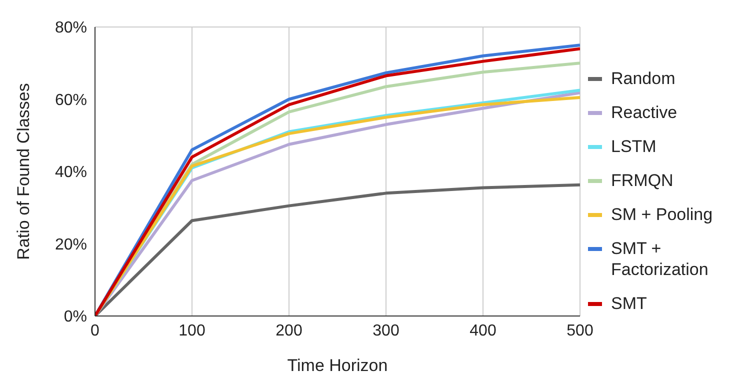 This screenshot has width=748, height=386. What do you see at coordinates (70, 100) in the screenshot?
I see `y-tick-label: 60%` at bounding box center [70, 100].